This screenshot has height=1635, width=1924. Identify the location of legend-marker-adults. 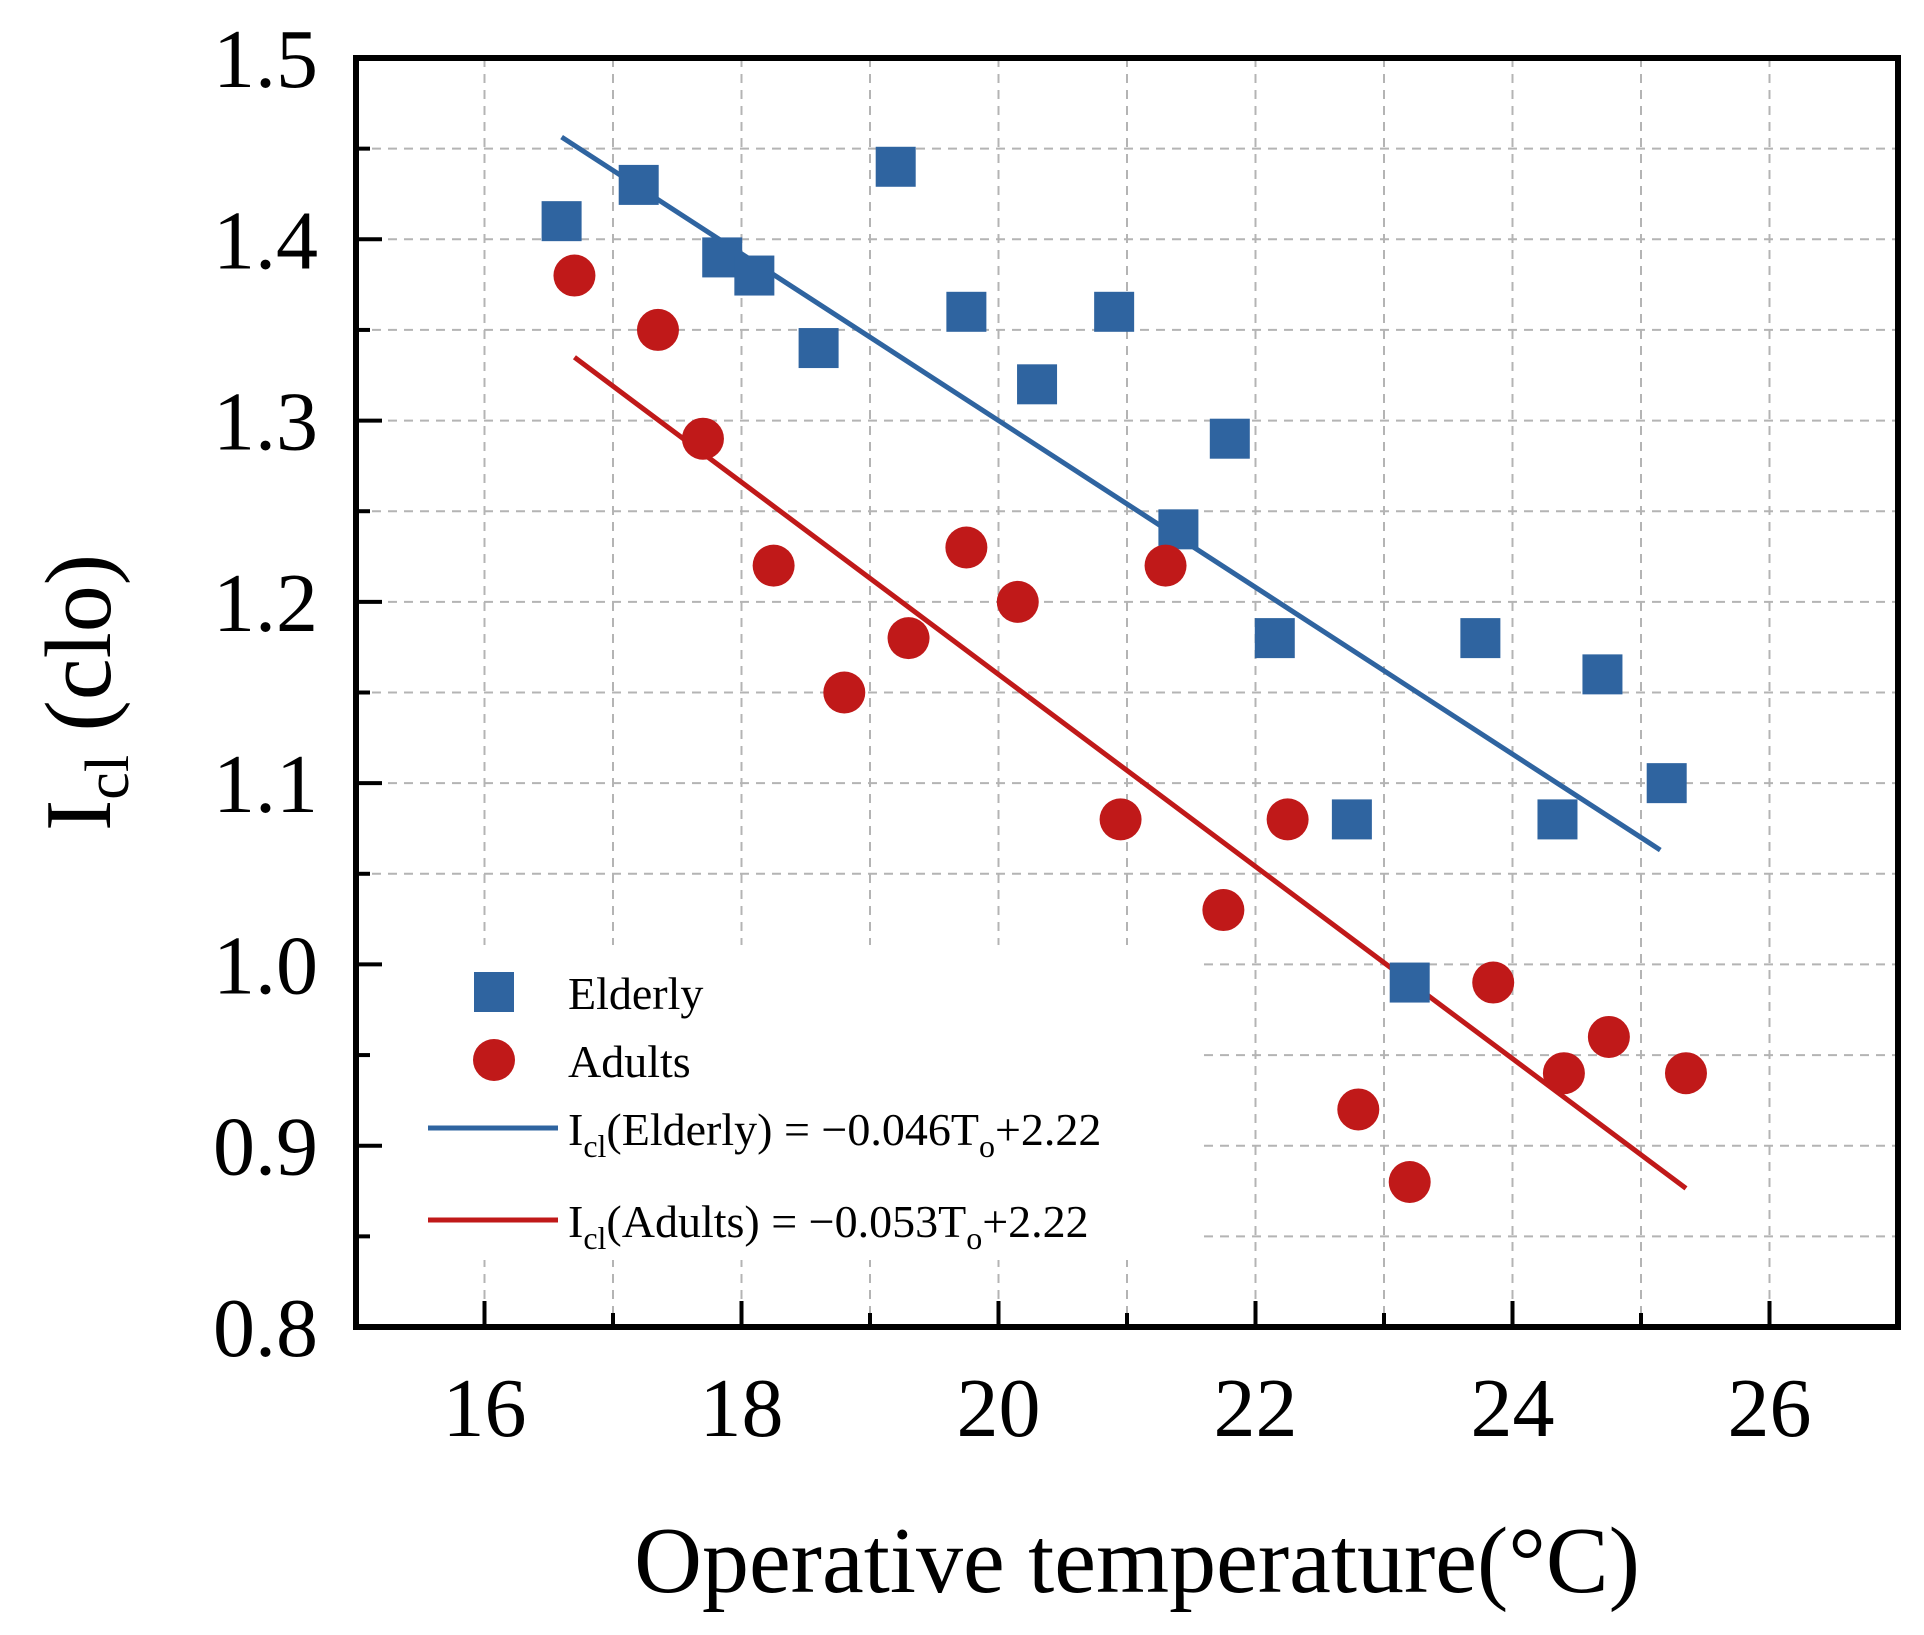
(494, 1060).